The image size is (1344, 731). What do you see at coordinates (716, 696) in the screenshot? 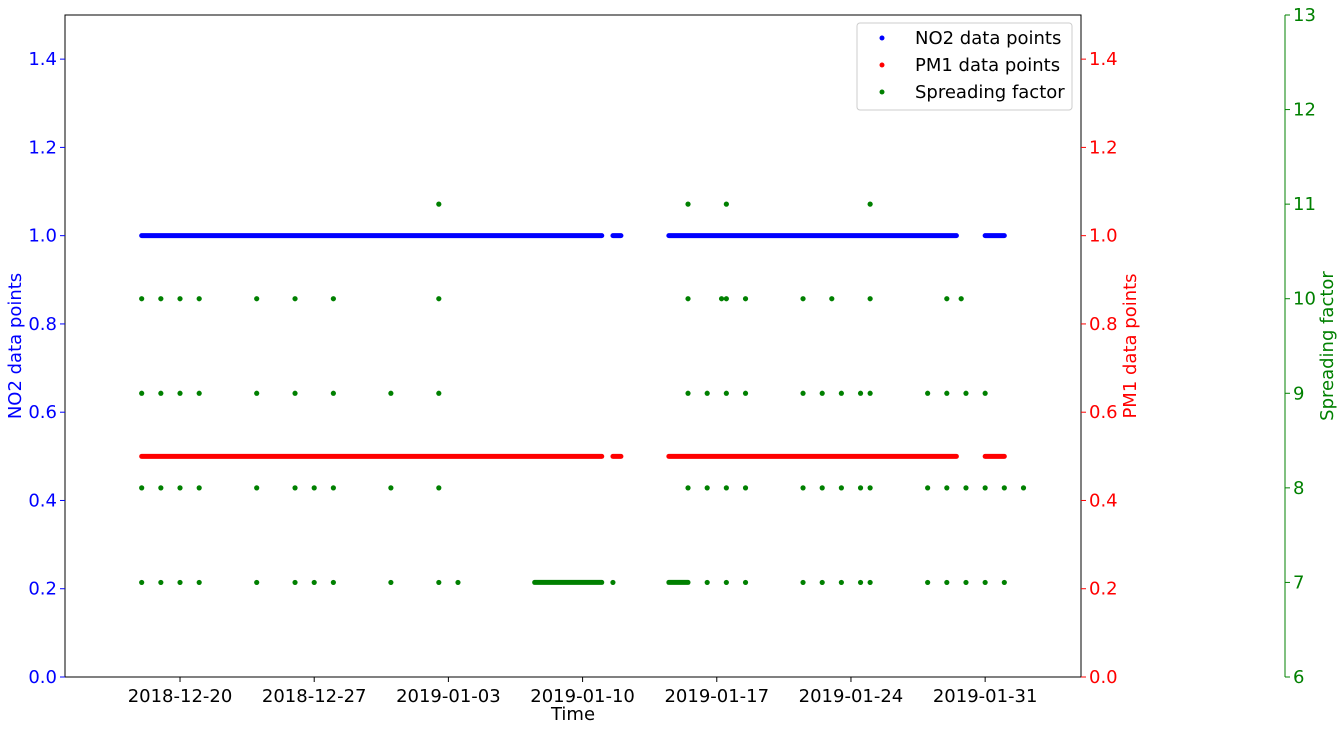
I see `x-tick-label: 2019-01-17` at bounding box center [716, 696].